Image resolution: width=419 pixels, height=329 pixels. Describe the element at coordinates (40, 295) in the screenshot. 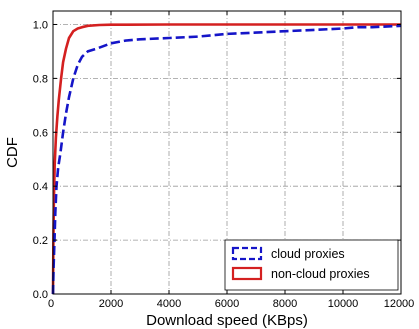

I see `y-tick-label: 0.0` at that location.